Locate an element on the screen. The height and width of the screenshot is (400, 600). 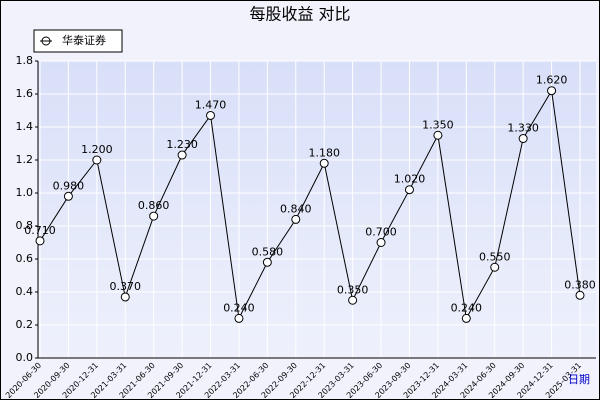
legend-box is located at coordinates (78, 41).